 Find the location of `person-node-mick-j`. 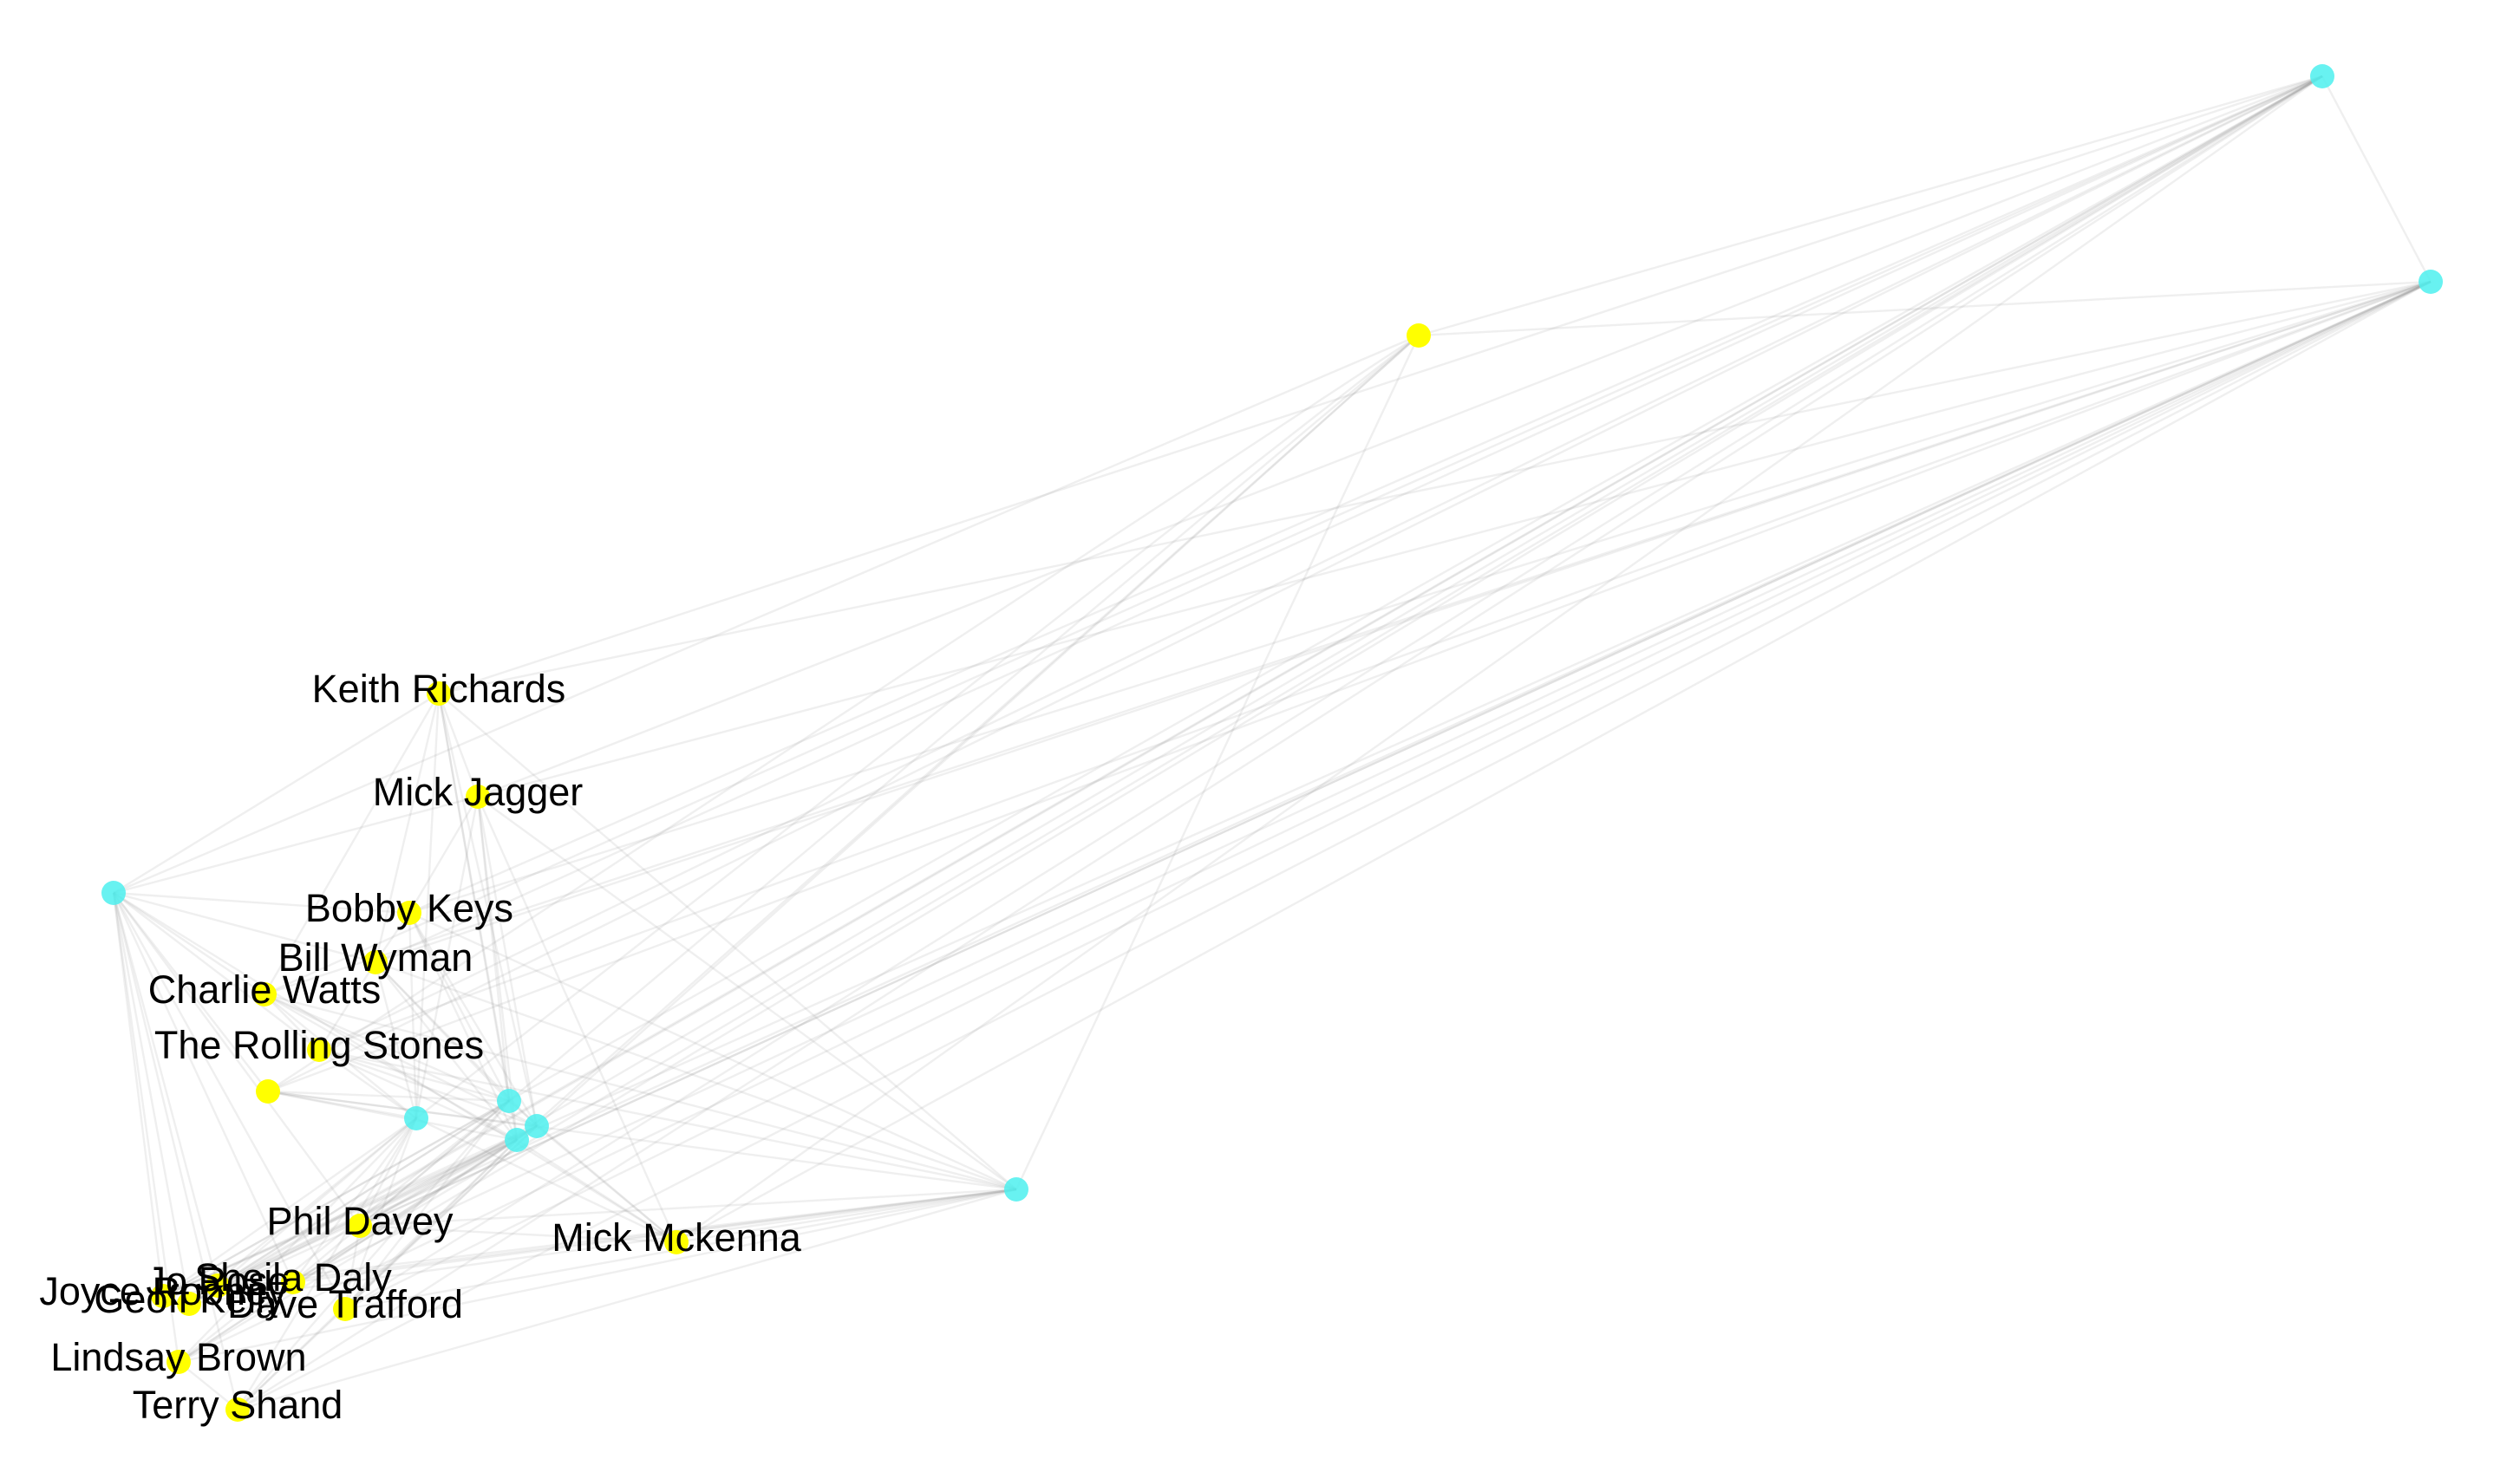

person-node-mick-j is located at coordinates (478, 797).